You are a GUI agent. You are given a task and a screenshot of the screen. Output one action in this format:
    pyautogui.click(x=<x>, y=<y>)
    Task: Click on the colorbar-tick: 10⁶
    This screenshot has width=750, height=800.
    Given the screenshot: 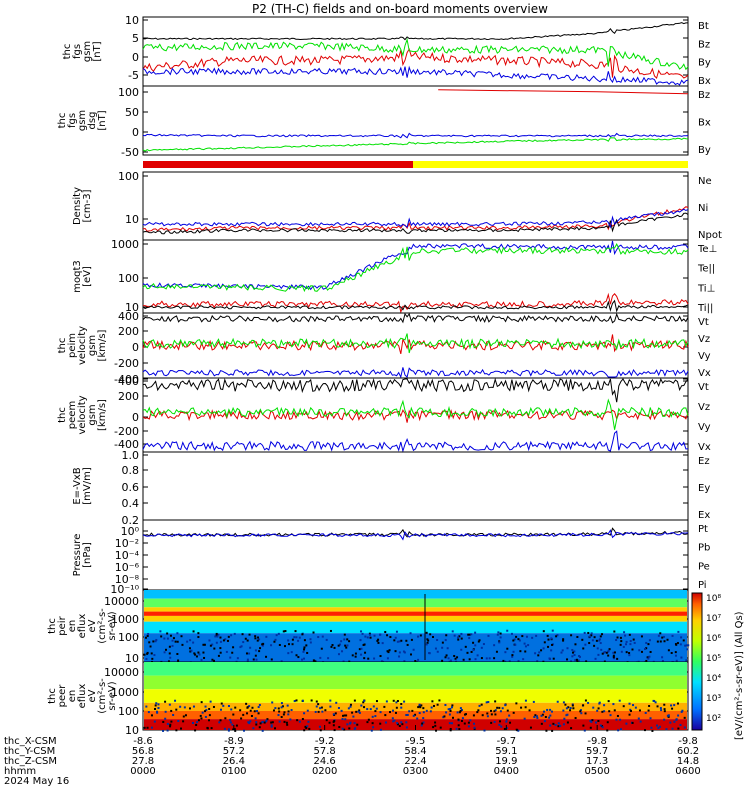 What is the action you would take?
    pyautogui.click(x=713, y=639)
    